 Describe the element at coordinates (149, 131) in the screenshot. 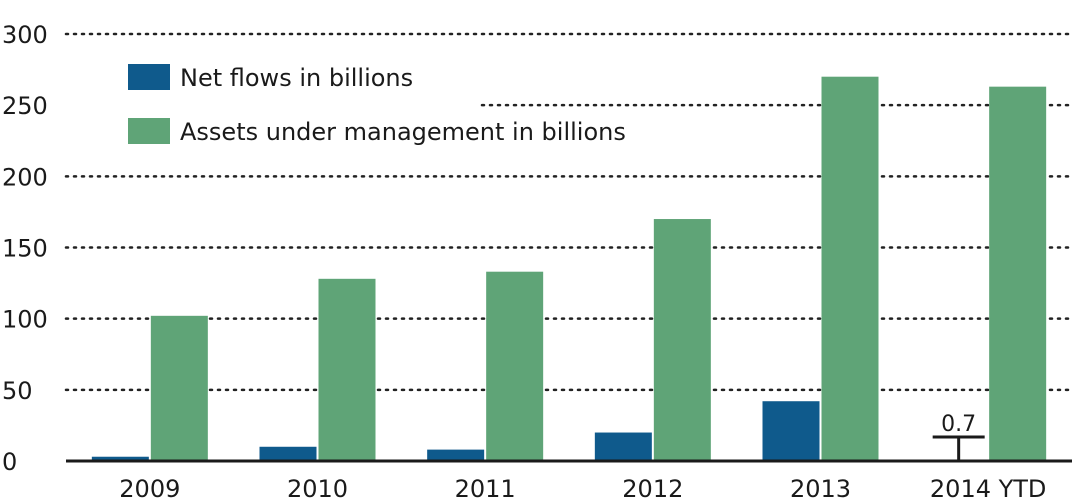

I see `legend-swatch-assets` at that location.